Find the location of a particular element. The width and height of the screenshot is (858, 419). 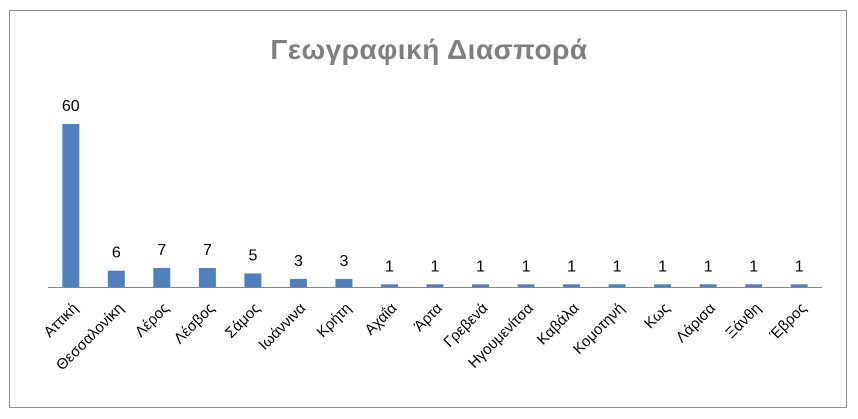

category-label: Ιωάννινα is located at coordinates (282, 327).